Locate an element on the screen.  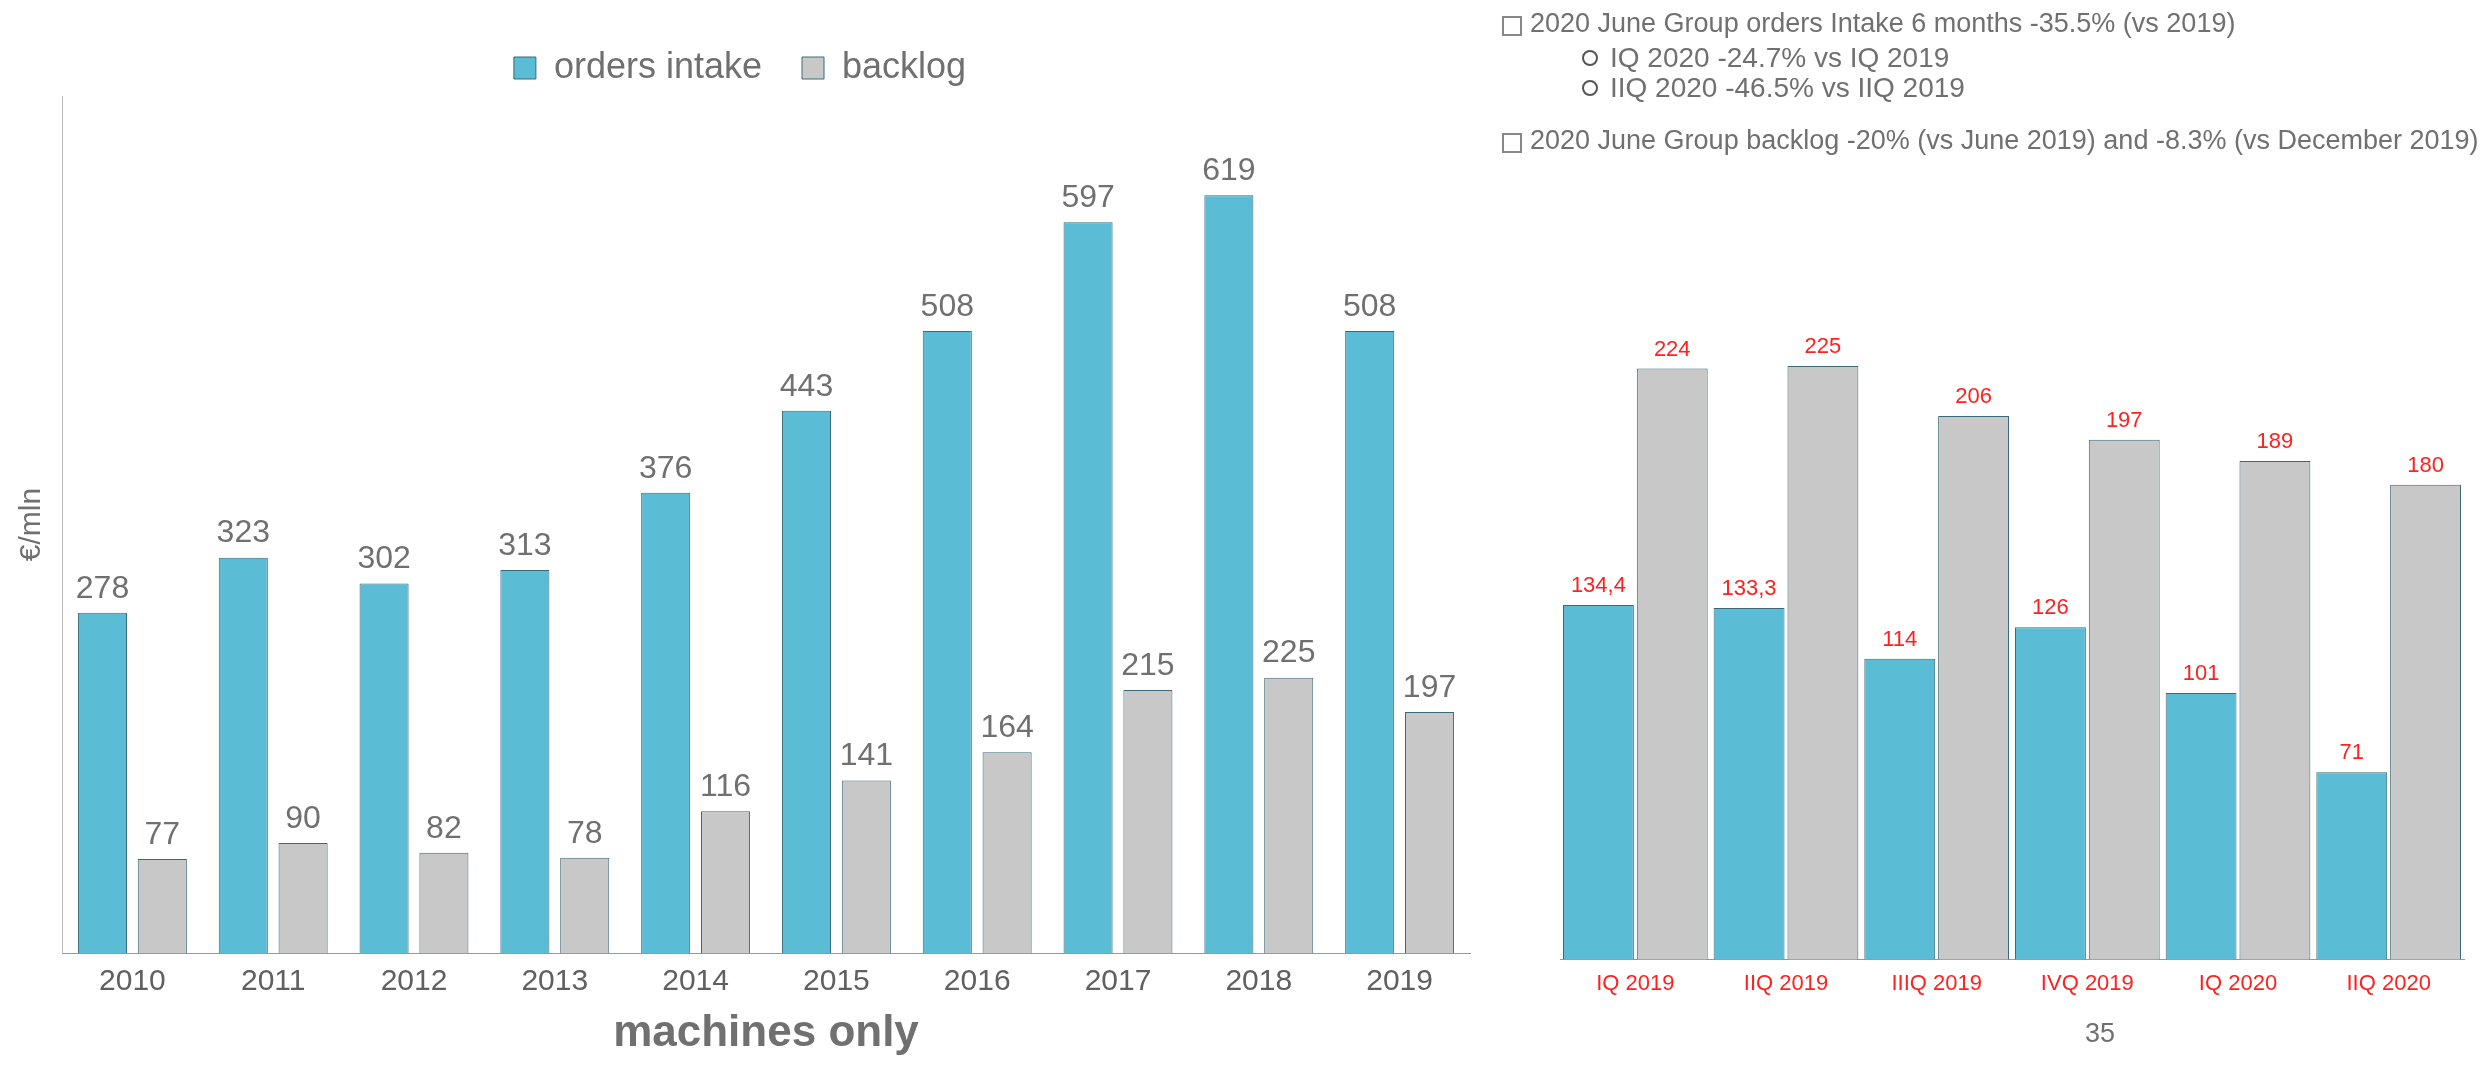
x-tick-label: 2016 is located at coordinates (977, 980).